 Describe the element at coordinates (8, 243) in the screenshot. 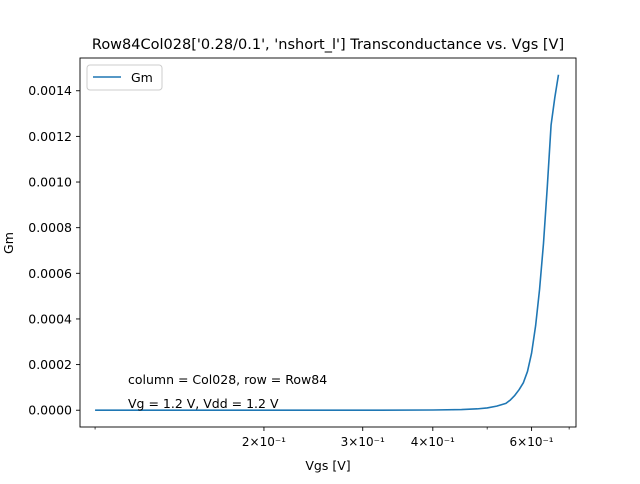

I see `y-axis-label: Gm` at that location.